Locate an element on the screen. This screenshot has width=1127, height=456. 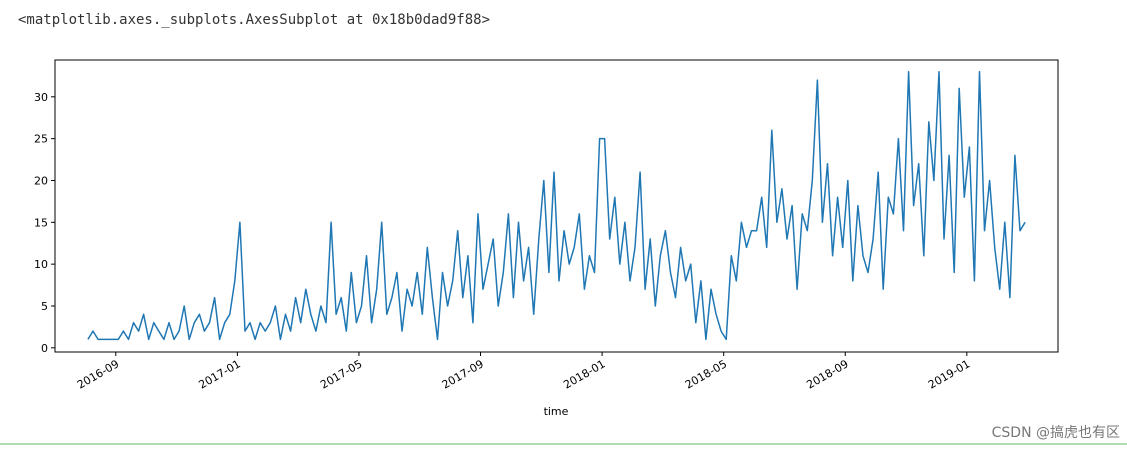
y-tick-label: 25 is located at coordinates (41, 139).